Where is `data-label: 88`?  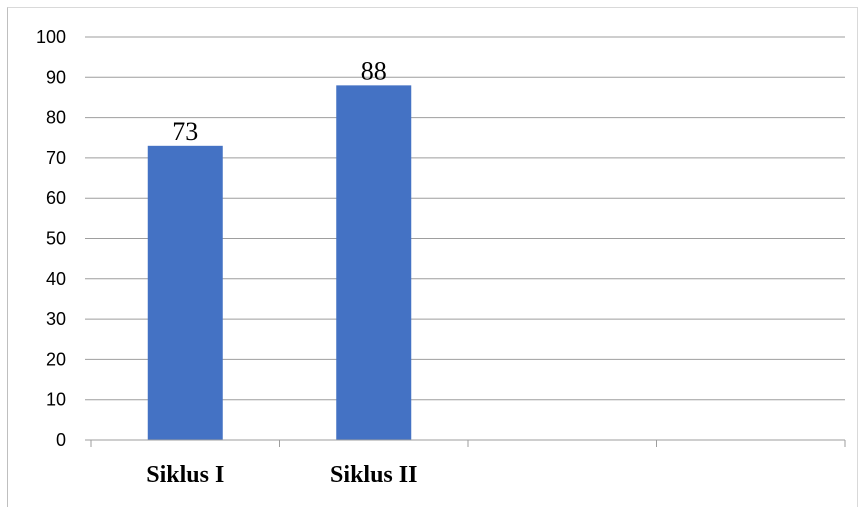
data-label: 88 is located at coordinates (374, 70).